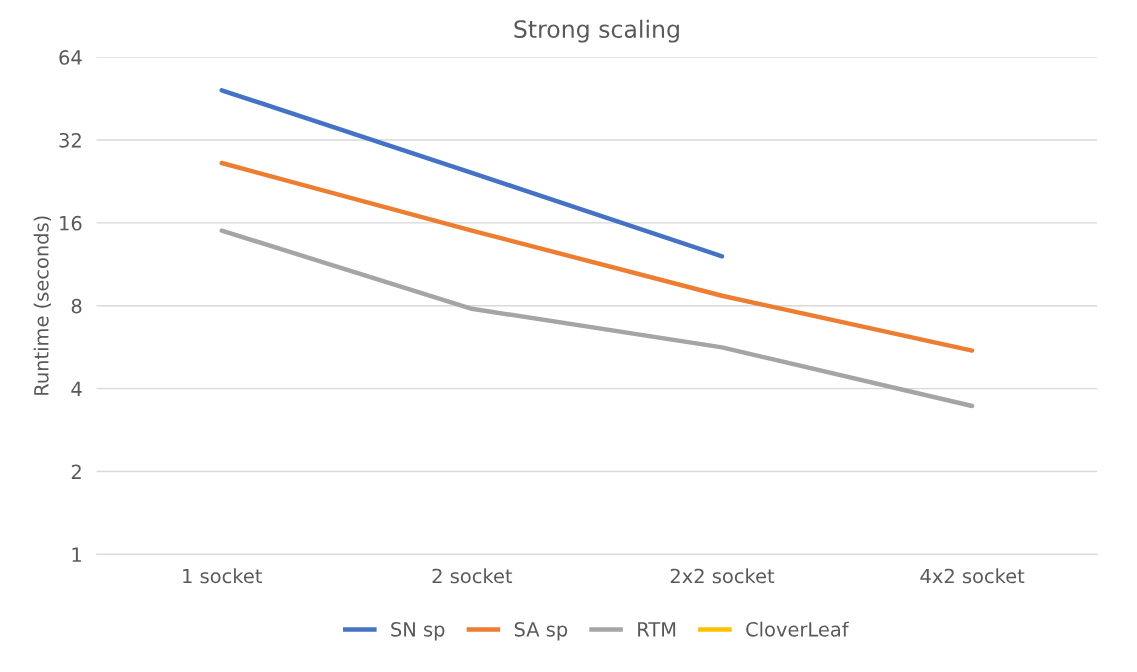 The image size is (1137, 672). Describe the element at coordinates (722, 576) in the screenshot. I see `x-tick-label: 2x2 socket` at that location.